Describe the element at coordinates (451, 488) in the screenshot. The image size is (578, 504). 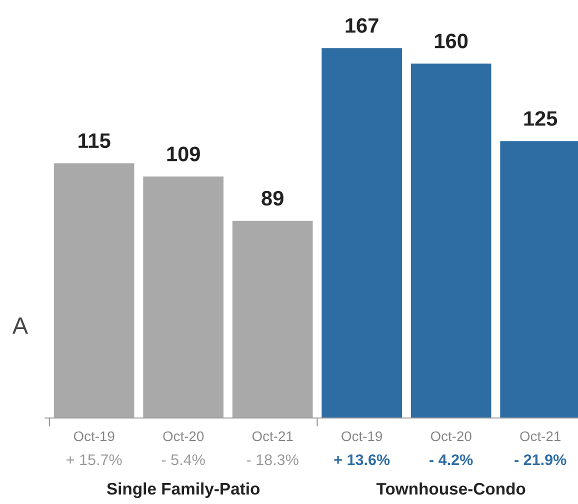
I see `text: Townhouse-Condo` at that location.